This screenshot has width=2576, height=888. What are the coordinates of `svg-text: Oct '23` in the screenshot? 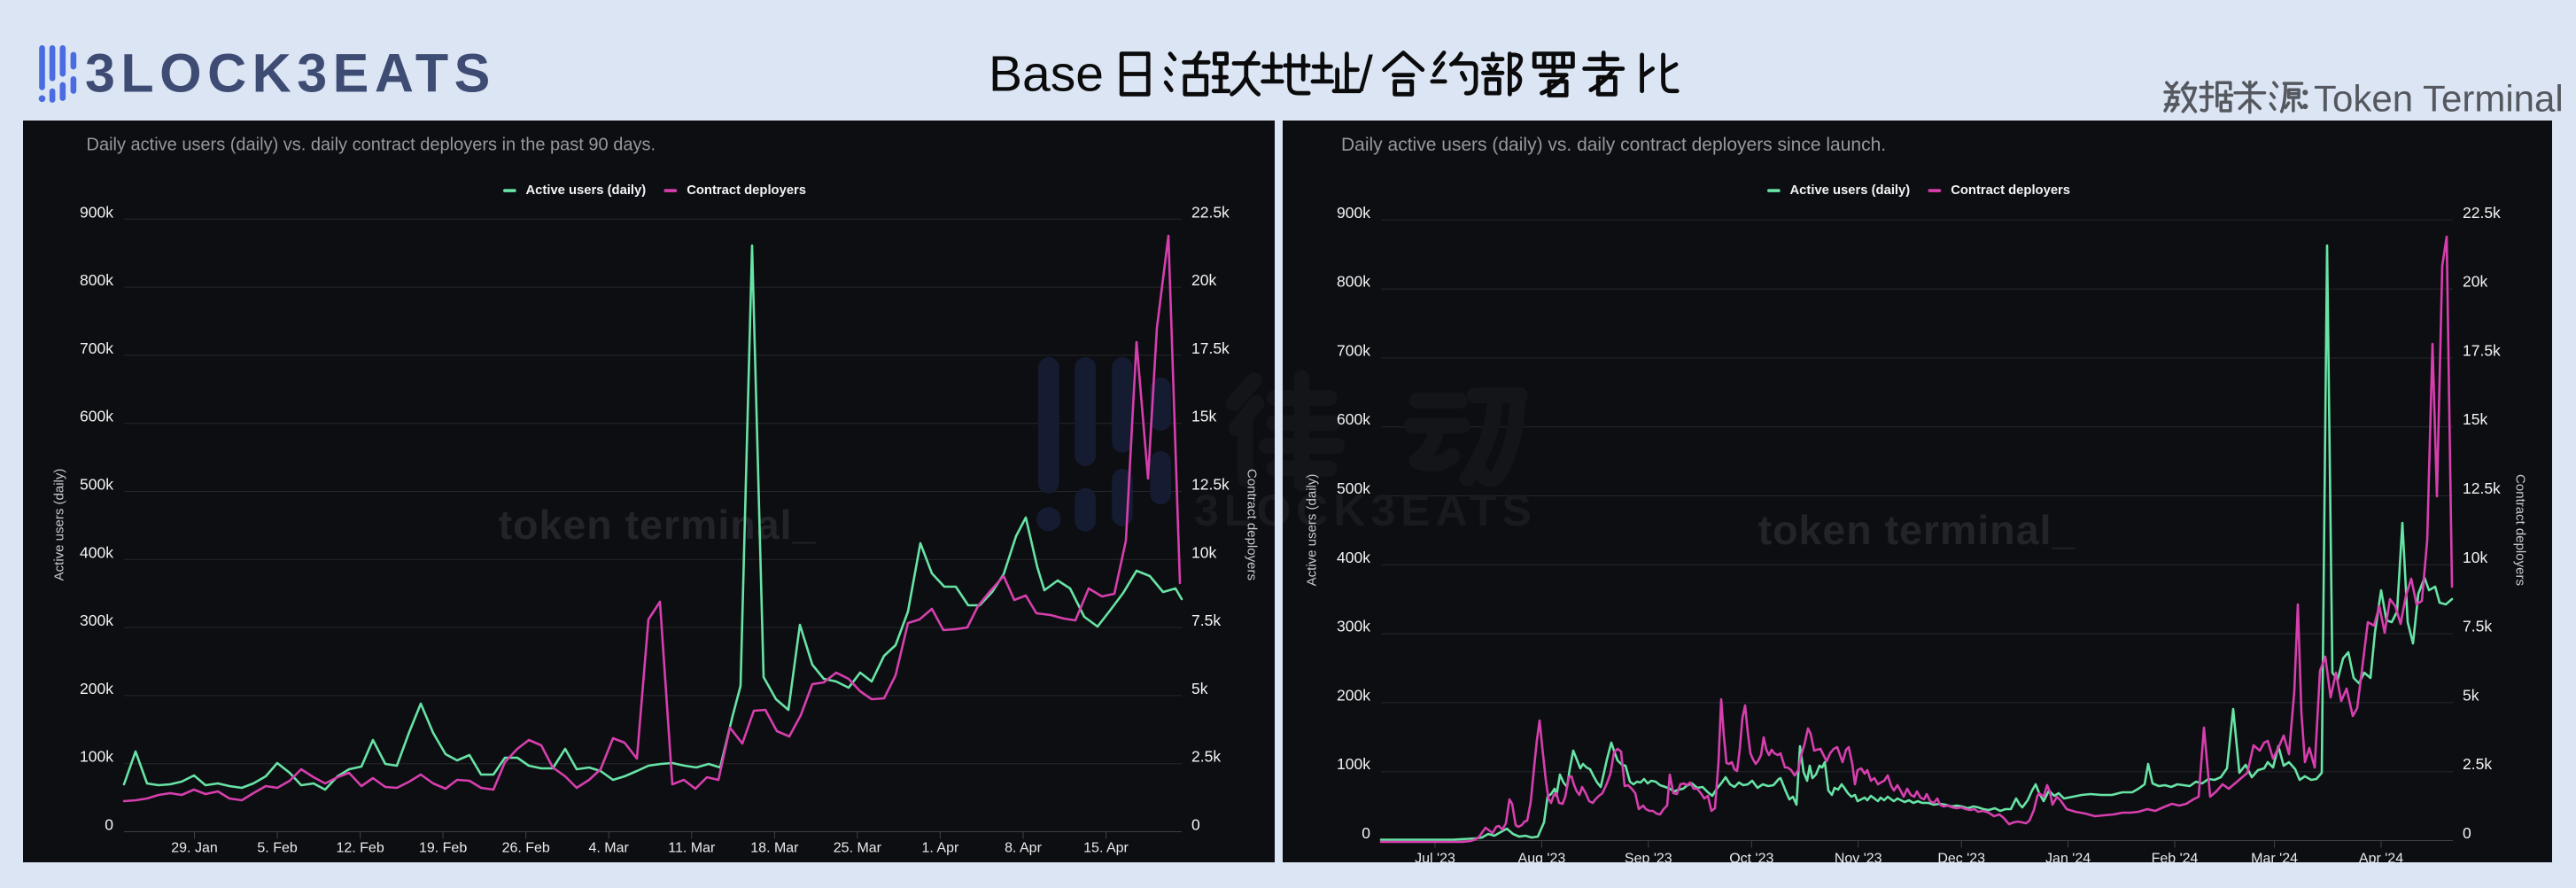 It's located at (1751, 857).